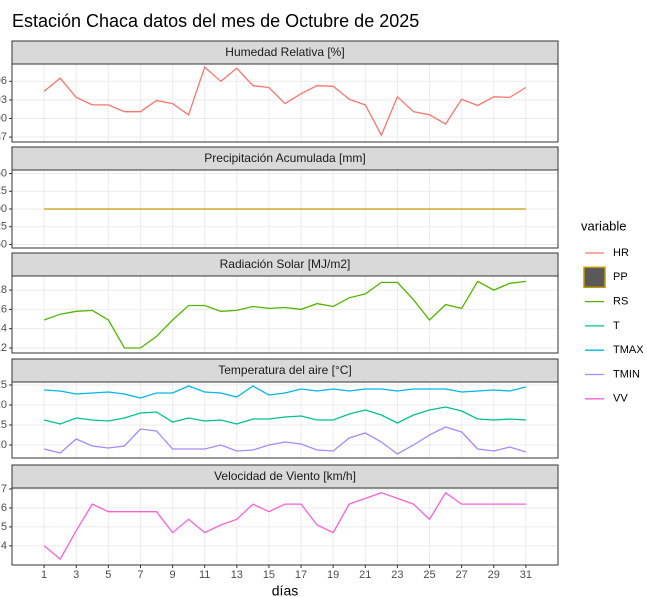 This screenshot has width=647, height=597. What do you see at coordinates (3, 329) in the screenshot?
I see `y-tick-label: 14` at bounding box center [3, 329].